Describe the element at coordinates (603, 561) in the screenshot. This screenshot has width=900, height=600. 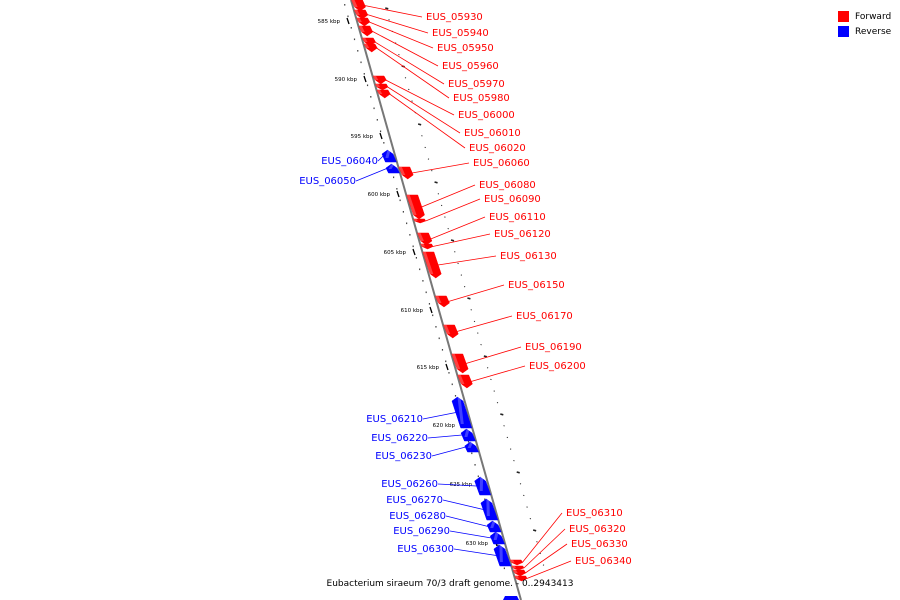
I see `gene-label: EUS_06340` at that location.